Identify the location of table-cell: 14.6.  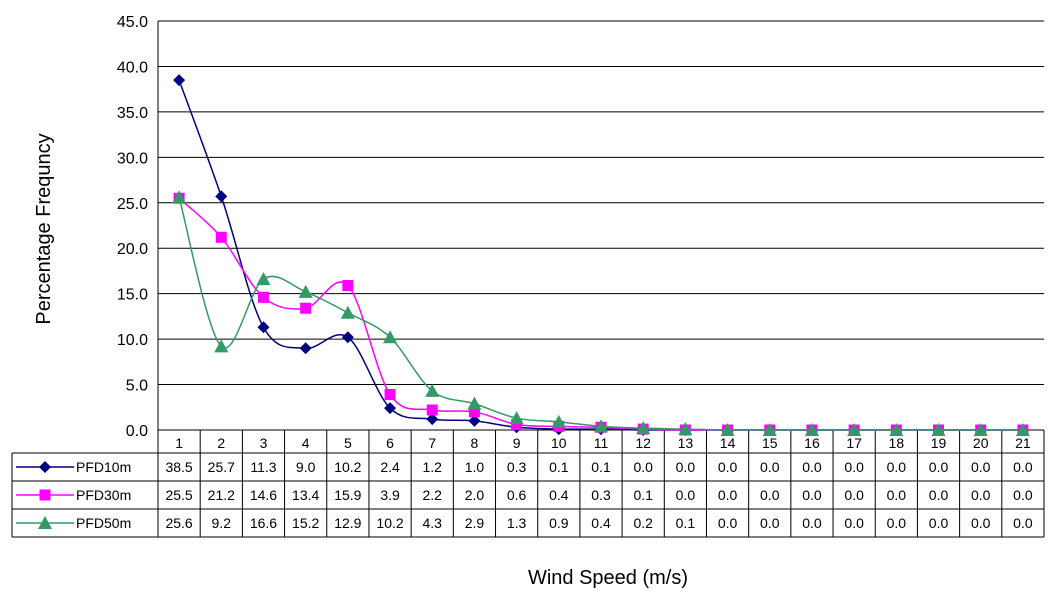
(263, 495).